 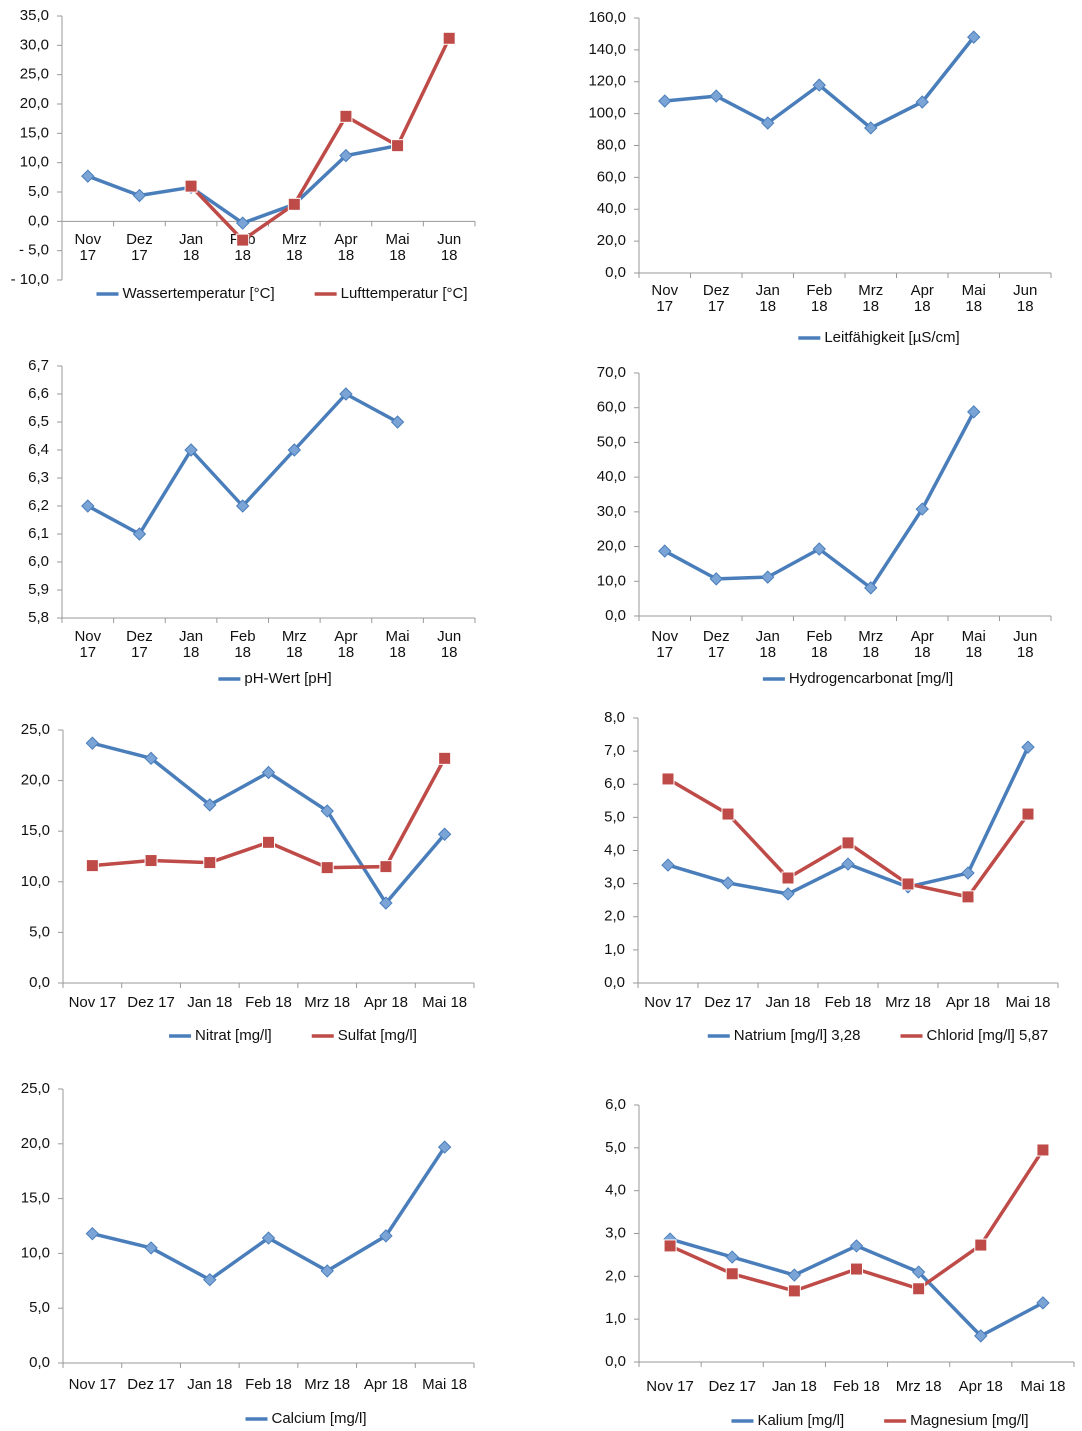 I want to click on y-tick-label: 160,0, so click(x=607, y=17).